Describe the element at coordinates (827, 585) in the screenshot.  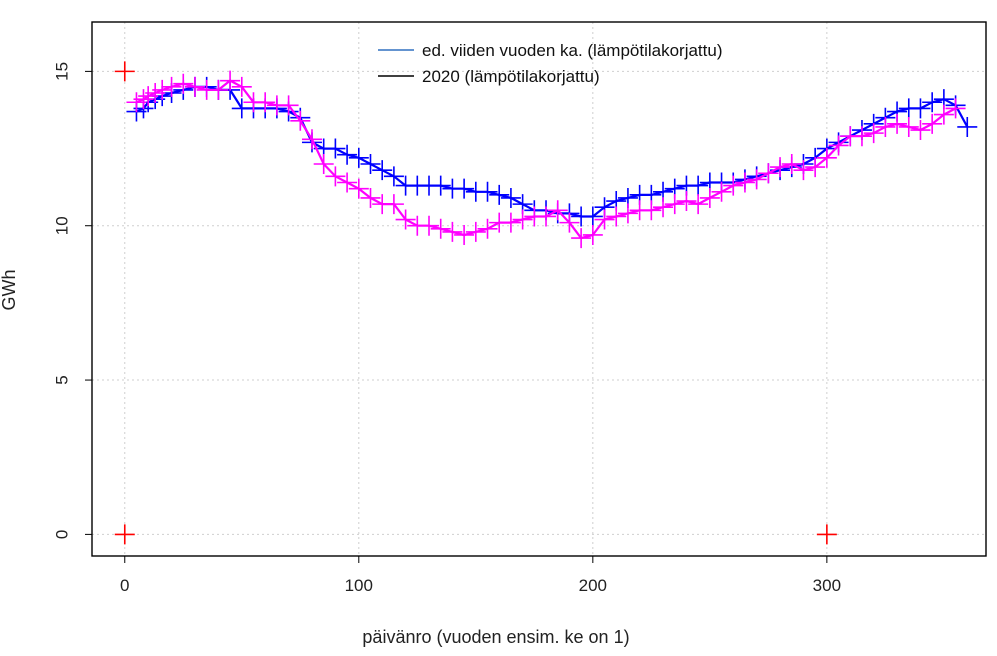
I see `x-tick-label-3: 300` at that location.